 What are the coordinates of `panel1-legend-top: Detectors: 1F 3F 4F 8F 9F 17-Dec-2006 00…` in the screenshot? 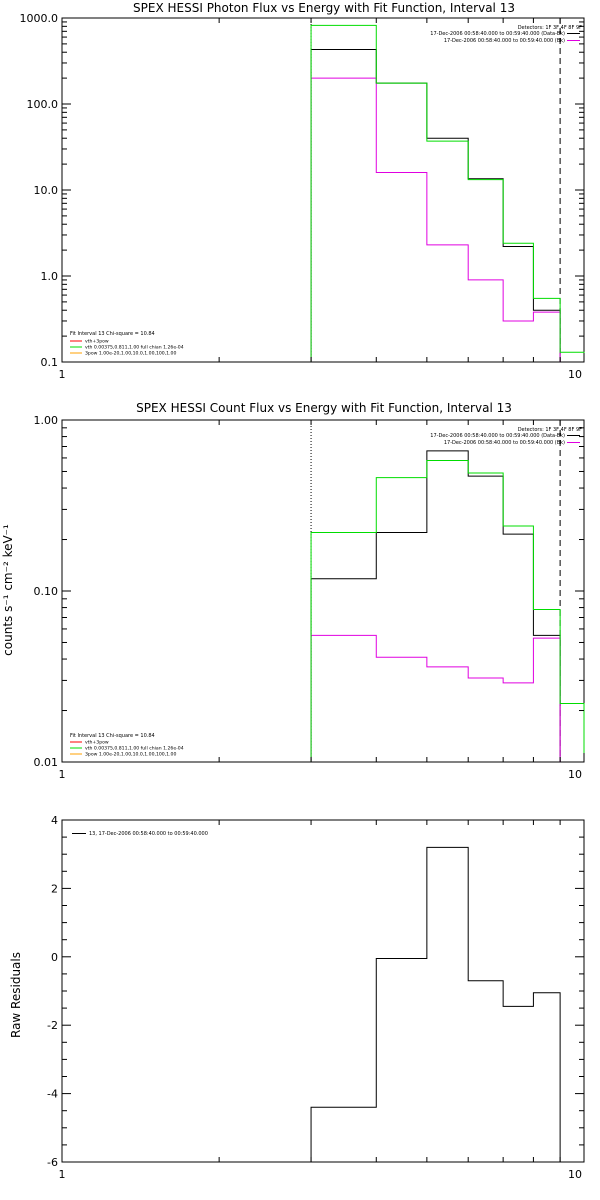 It's located at (506, 34).